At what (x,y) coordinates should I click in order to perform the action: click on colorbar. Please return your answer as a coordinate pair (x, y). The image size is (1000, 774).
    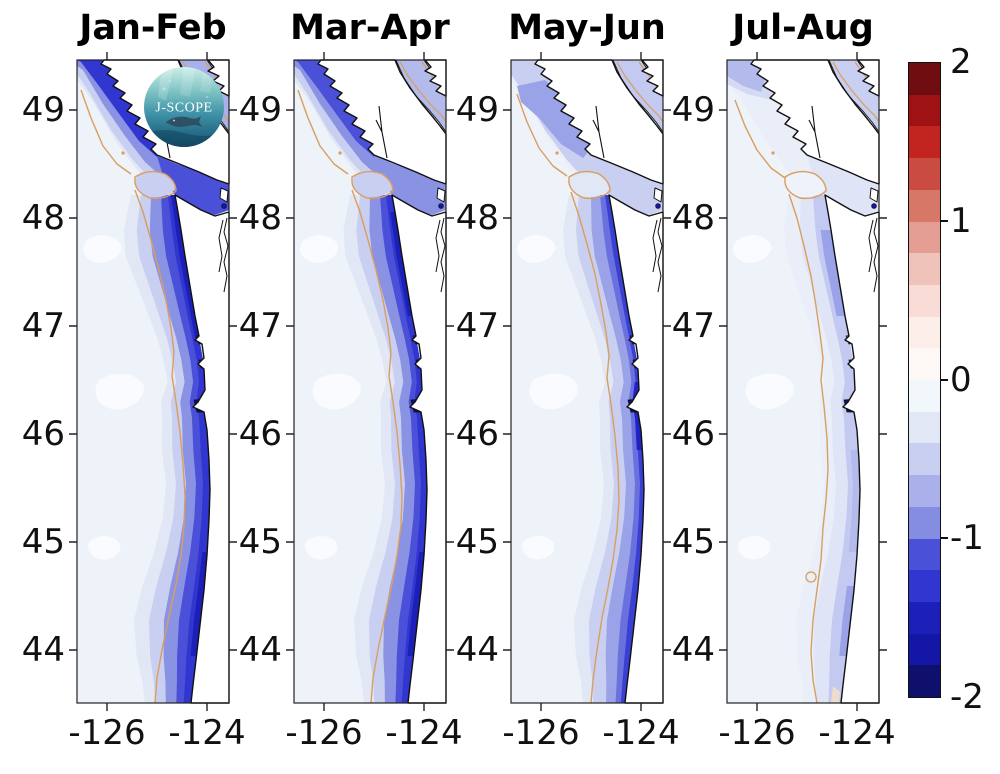
    Looking at the image, I should click on (924, 380).